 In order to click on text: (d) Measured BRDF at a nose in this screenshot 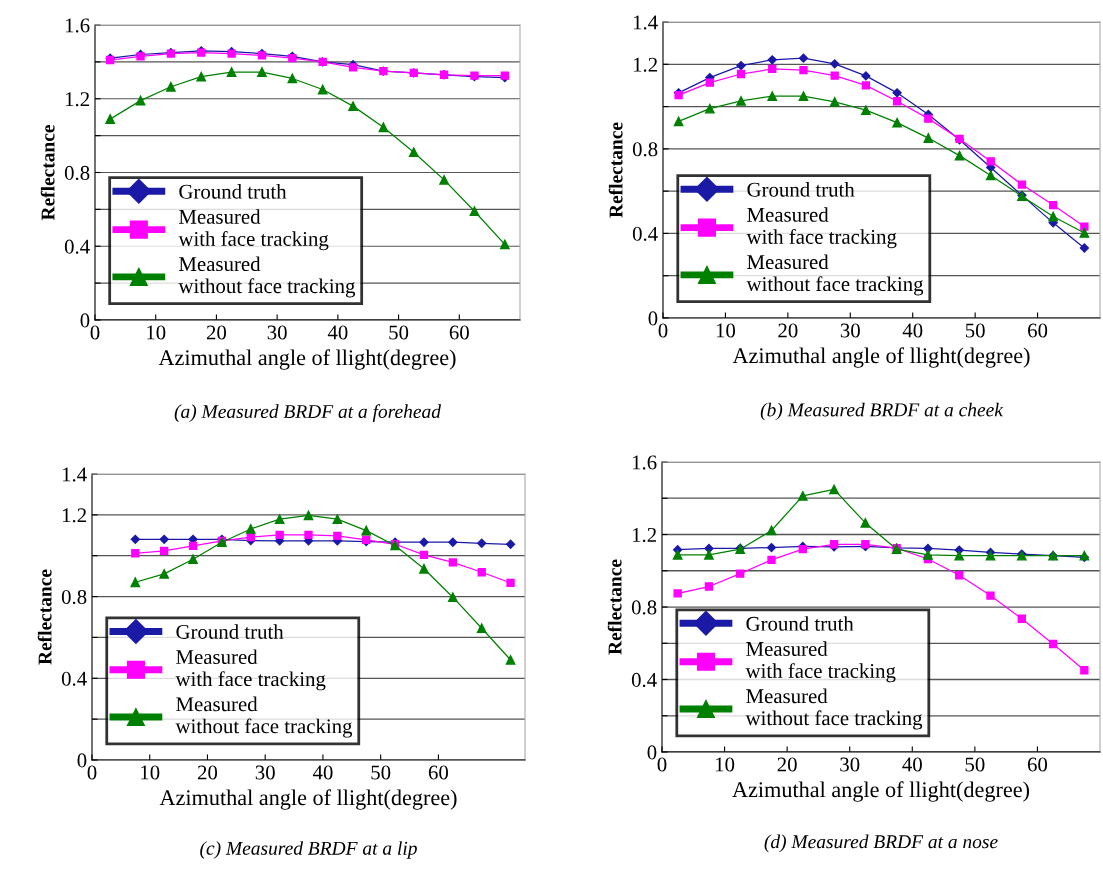, I will do `click(881, 843)`.